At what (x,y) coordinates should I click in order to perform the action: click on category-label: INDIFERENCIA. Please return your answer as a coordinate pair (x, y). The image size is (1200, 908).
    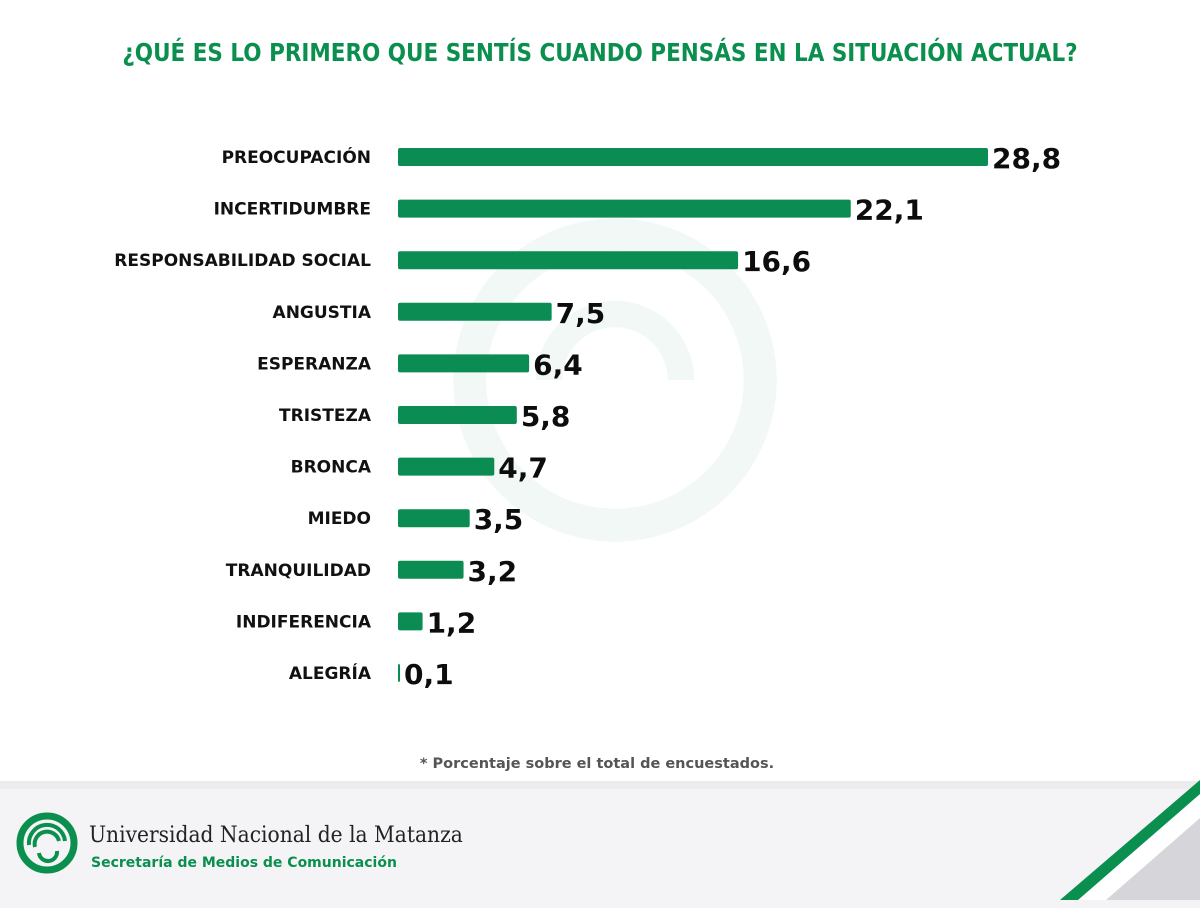
    Looking at the image, I should click on (304, 622).